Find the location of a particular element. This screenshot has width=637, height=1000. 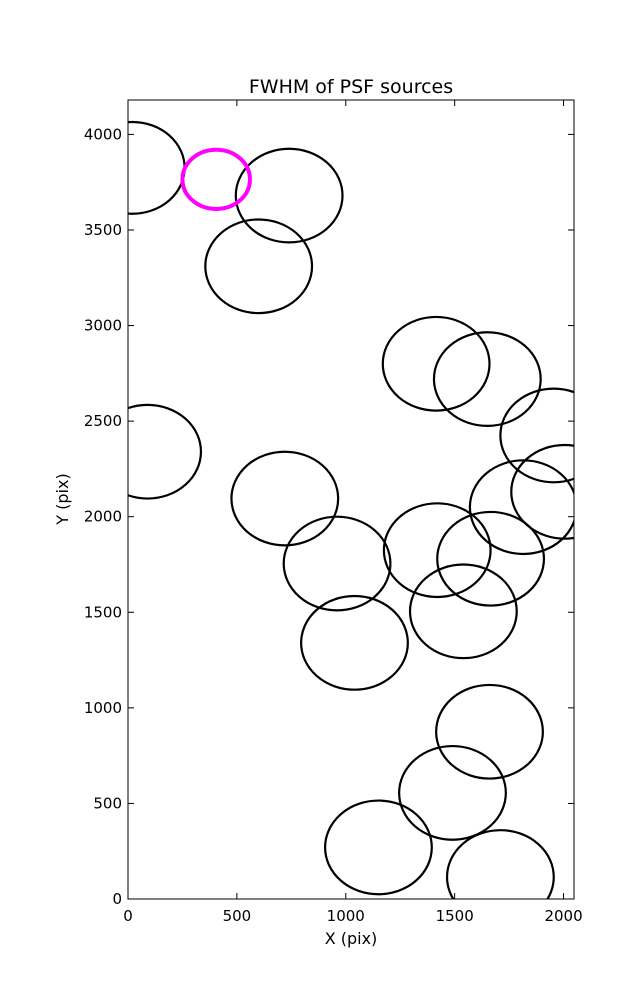

y-axis-label: Y (pix) is located at coordinates (62, 499).